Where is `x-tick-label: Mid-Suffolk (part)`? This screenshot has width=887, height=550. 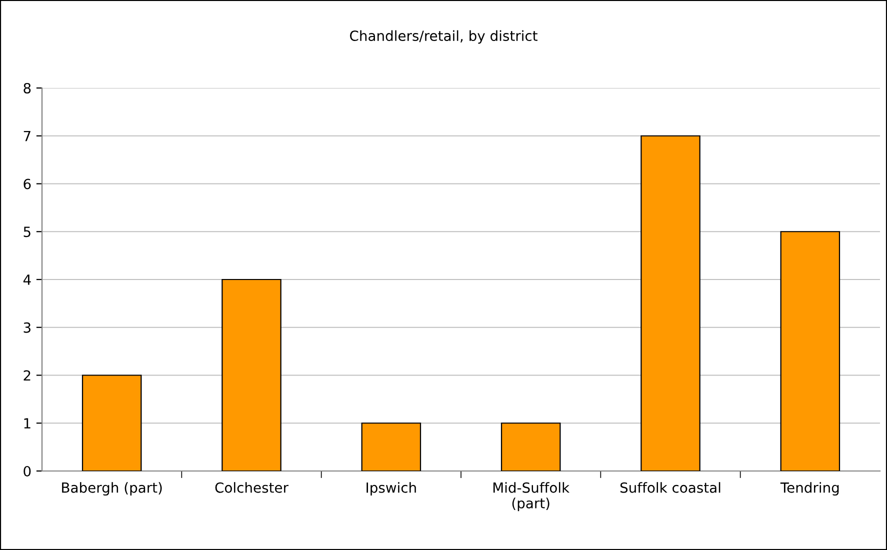 x-tick-label: Mid-Suffolk (part) is located at coordinates (531, 497).